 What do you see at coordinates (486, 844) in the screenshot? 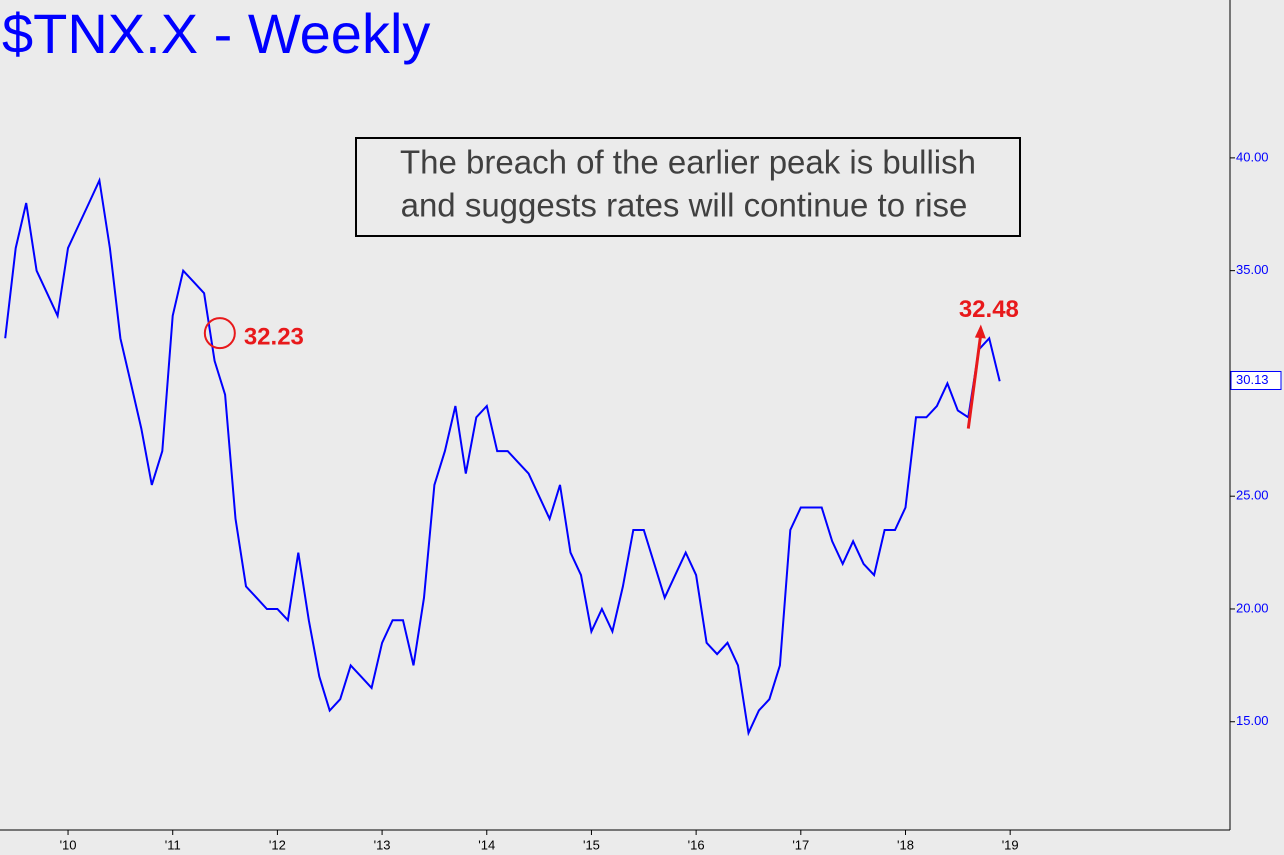
I see `x-tick-label: '14` at bounding box center [486, 844].